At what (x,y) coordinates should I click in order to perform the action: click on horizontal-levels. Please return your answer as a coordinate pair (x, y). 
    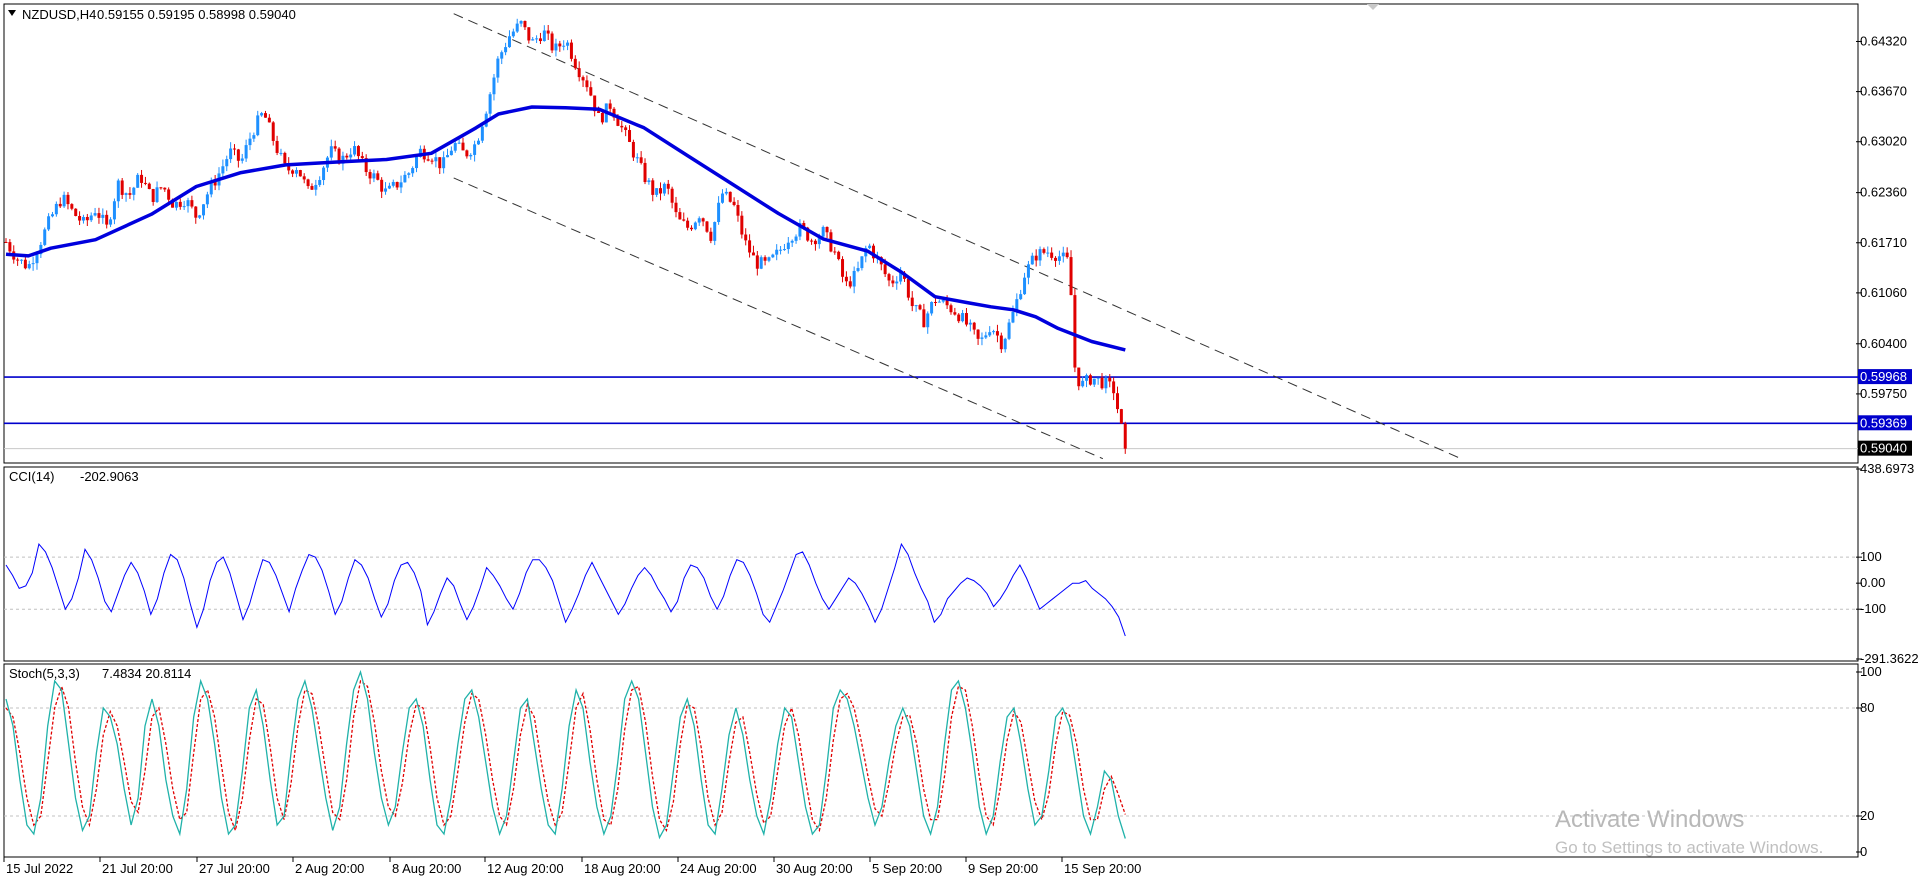
    Looking at the image, I should click on (931, 413).